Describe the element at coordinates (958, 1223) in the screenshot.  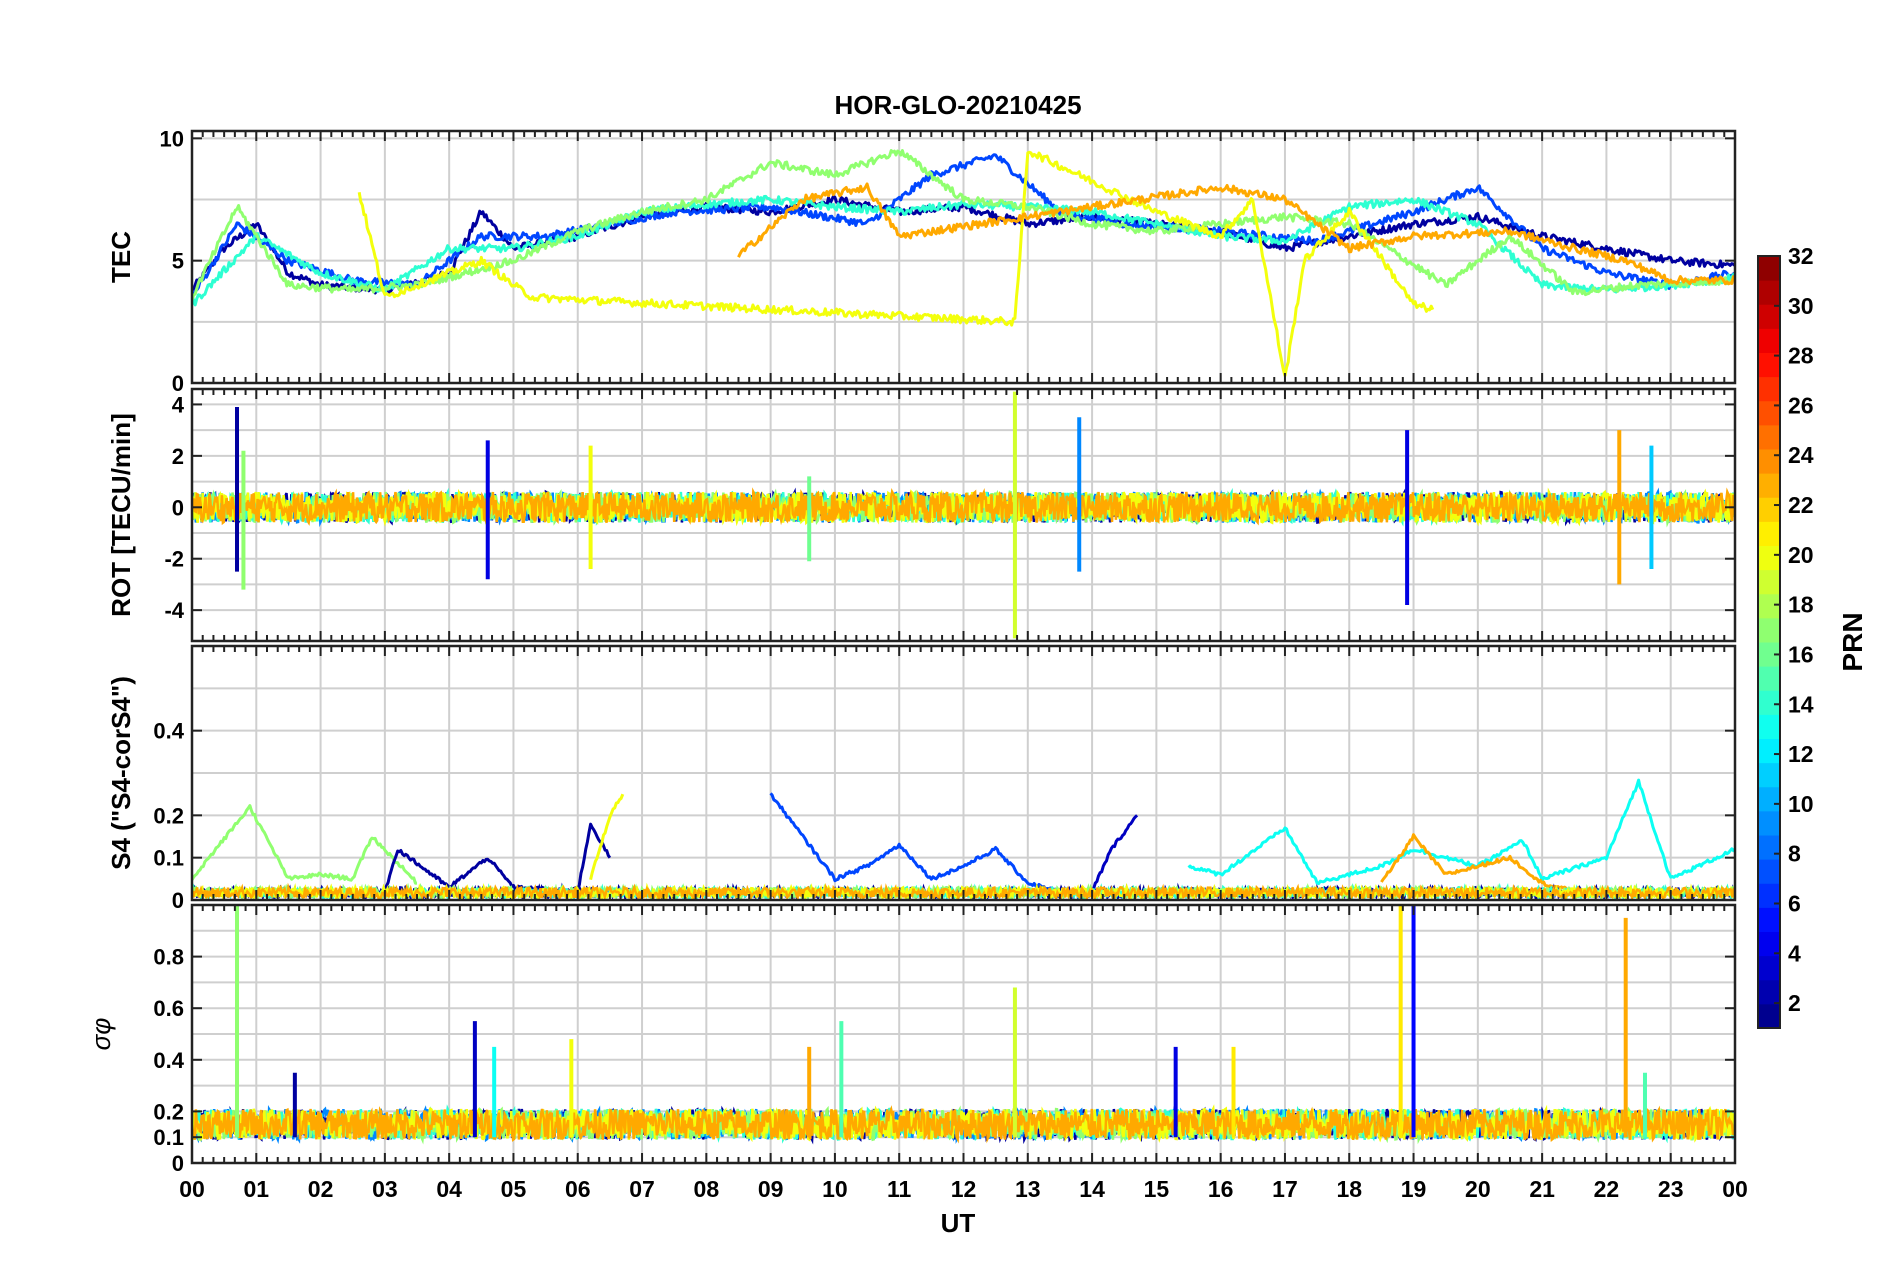
I see `x-axis-label: UT` at that location.